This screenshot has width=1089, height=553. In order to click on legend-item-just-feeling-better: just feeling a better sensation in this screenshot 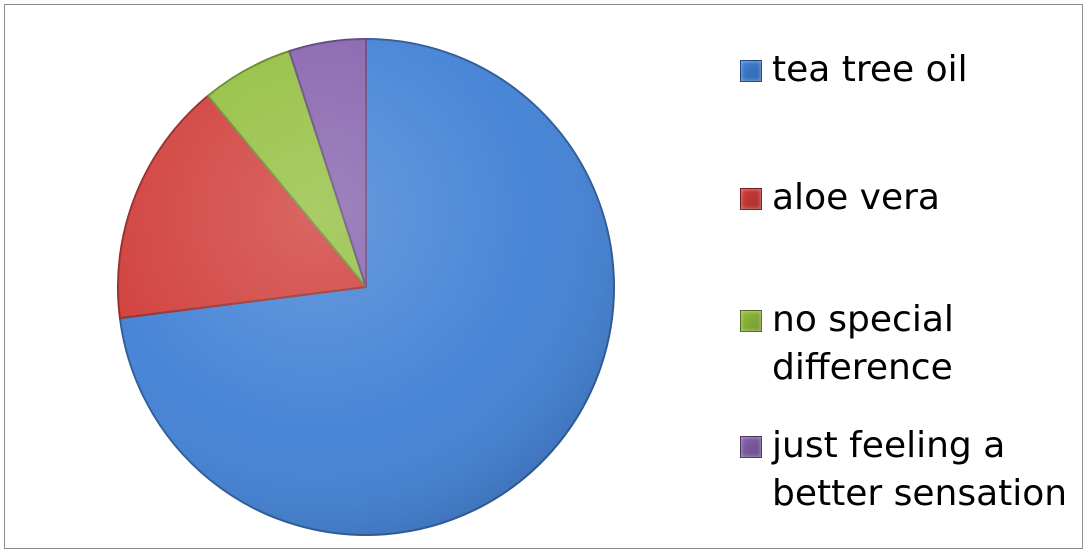, I will do `click(903, 470)`.